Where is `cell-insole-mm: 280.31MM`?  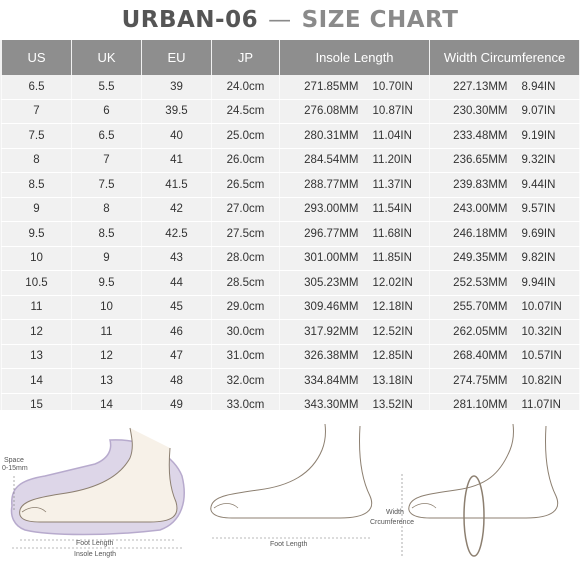 cell-insole-mm: 280.31MM is located at coordinates (323, 136).